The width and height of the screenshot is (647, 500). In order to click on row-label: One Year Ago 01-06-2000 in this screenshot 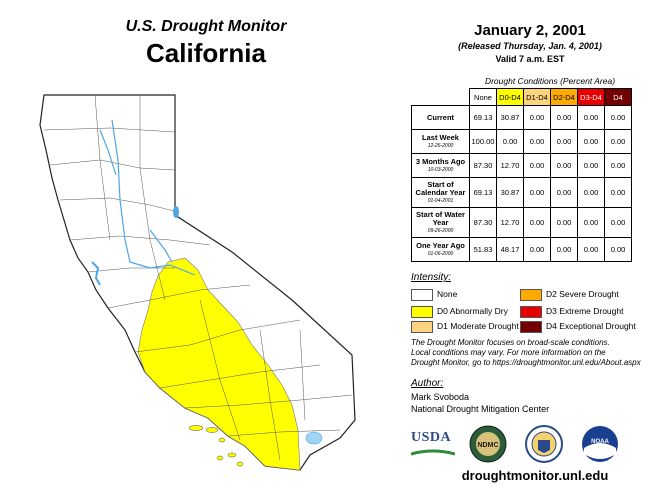, I will do `click(440, 249)`.